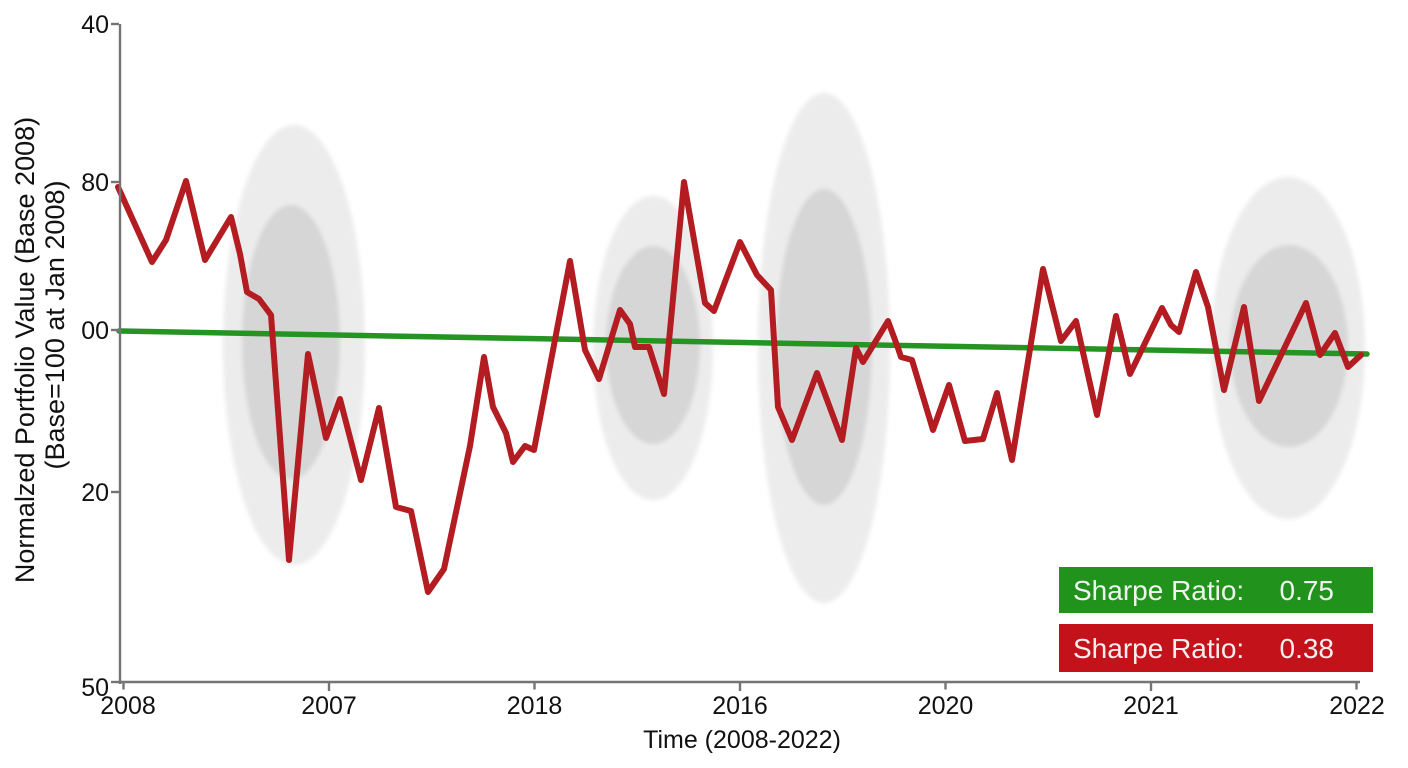  Describe the element at coordinates (95, 688) in the screenshot. I see `svg-text: 50` at that location.